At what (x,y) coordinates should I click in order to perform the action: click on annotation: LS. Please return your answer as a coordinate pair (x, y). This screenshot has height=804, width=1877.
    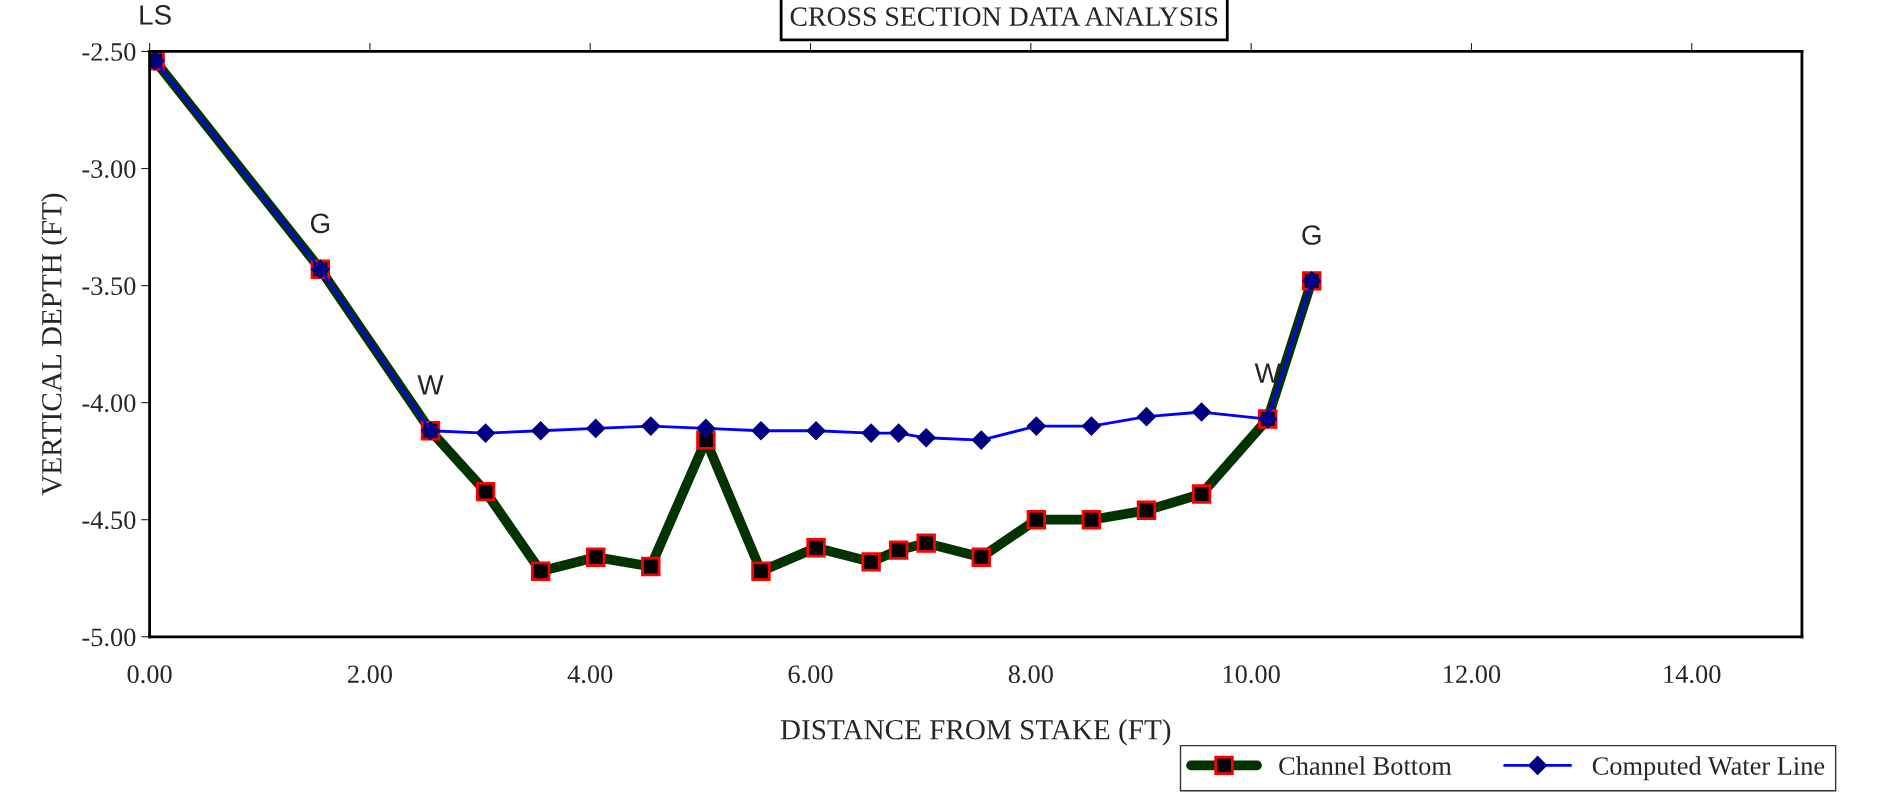
    Looking at the image, I should click on (155, 15).